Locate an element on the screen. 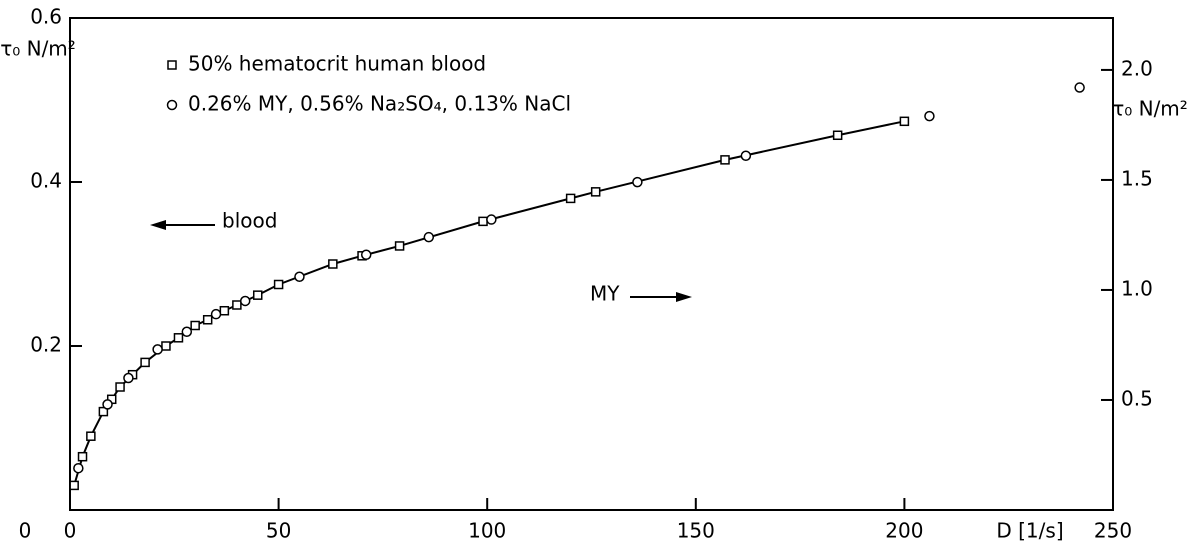 Image resolution: width=1189 pixels, height=548 pixels. x-tick-label: 200 is located at coordinates (904, 531).